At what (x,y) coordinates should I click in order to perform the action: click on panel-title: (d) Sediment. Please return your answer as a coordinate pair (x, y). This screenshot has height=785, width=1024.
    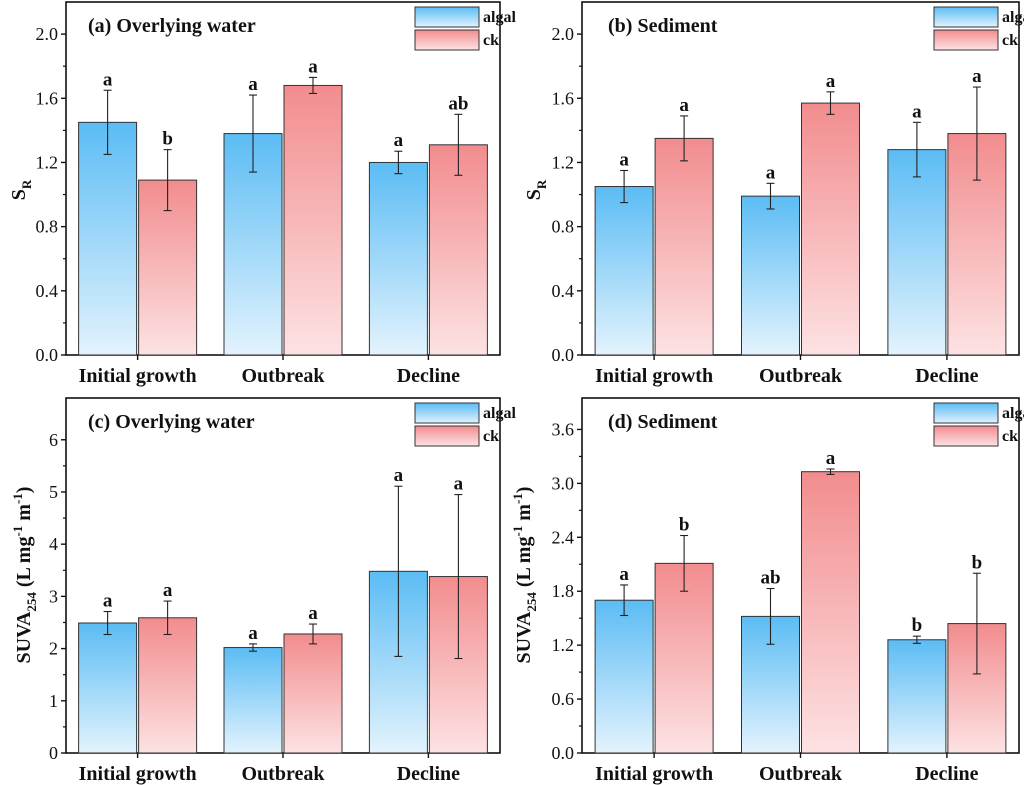
    Looking at the image, I should click on (663, 422).